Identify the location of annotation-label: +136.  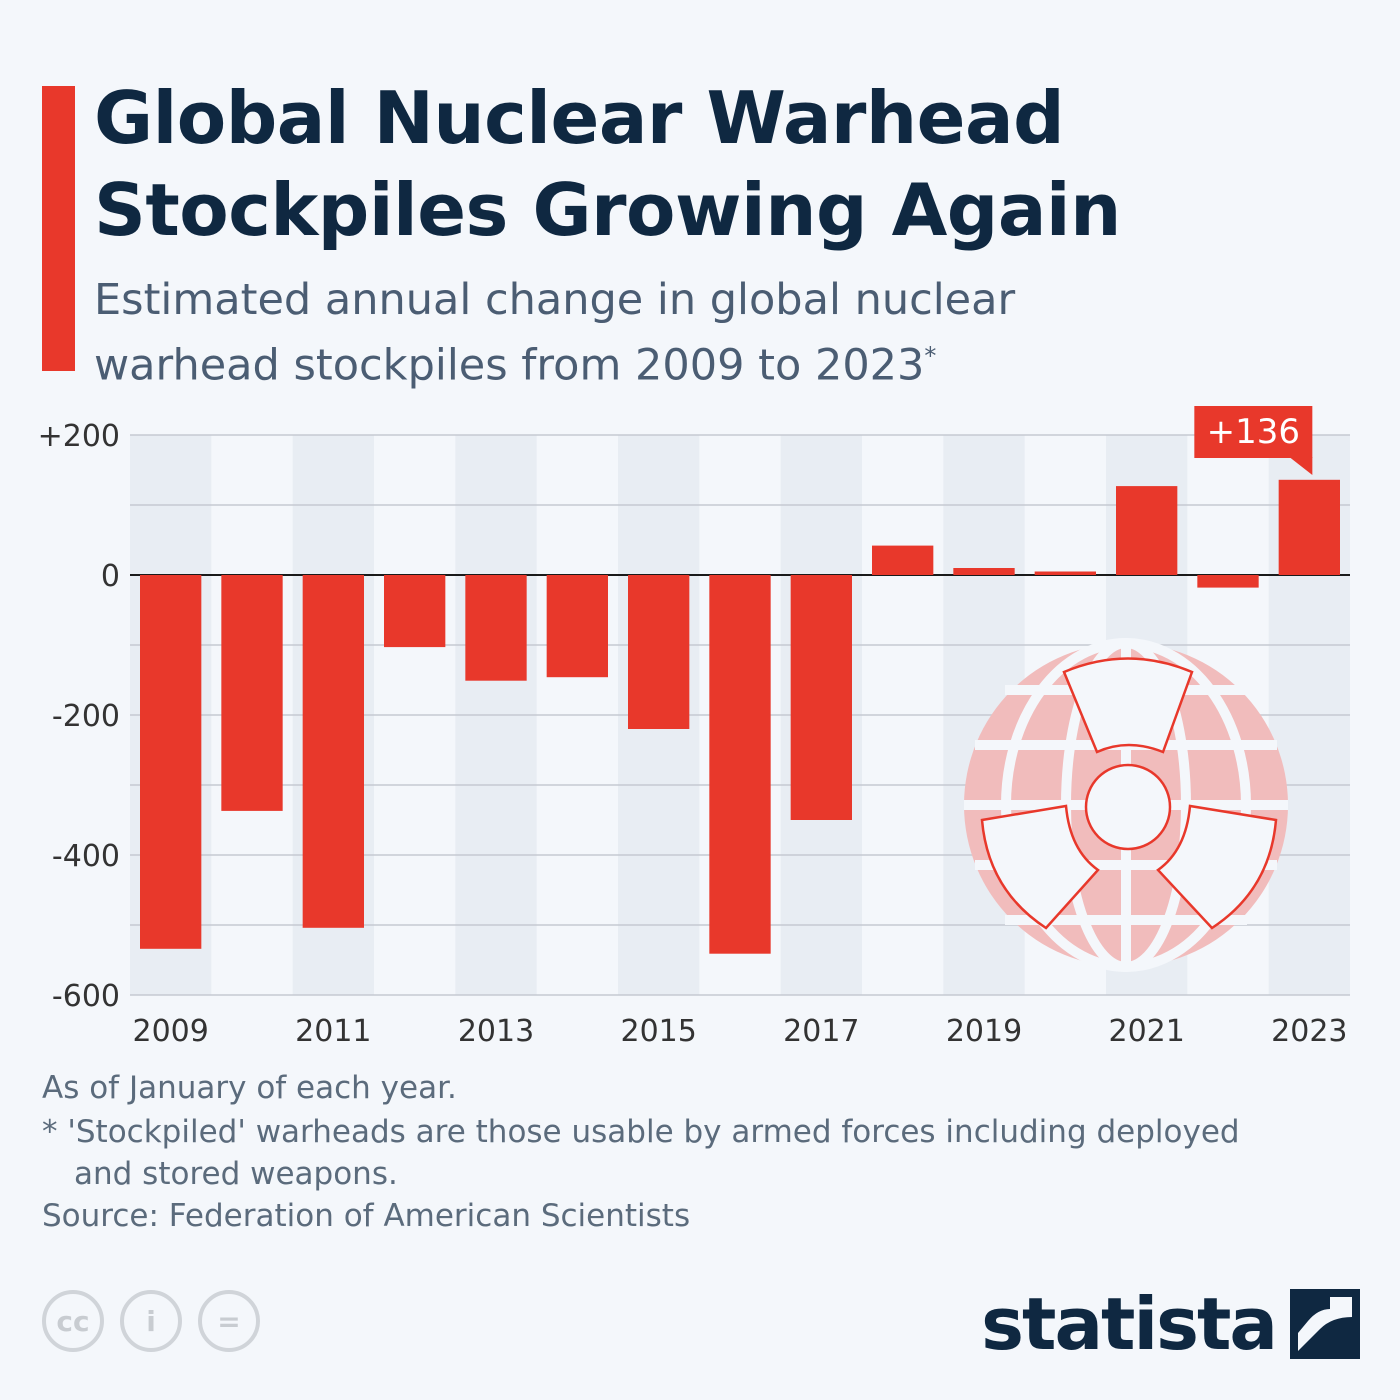
(1253, 432).